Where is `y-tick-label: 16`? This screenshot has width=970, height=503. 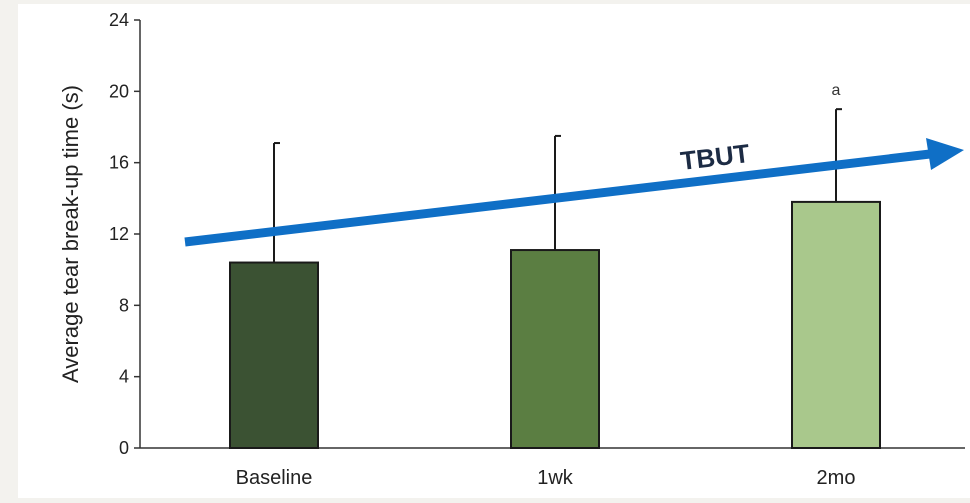 y-tick-label: 16 is located at coordinates (119, 163).